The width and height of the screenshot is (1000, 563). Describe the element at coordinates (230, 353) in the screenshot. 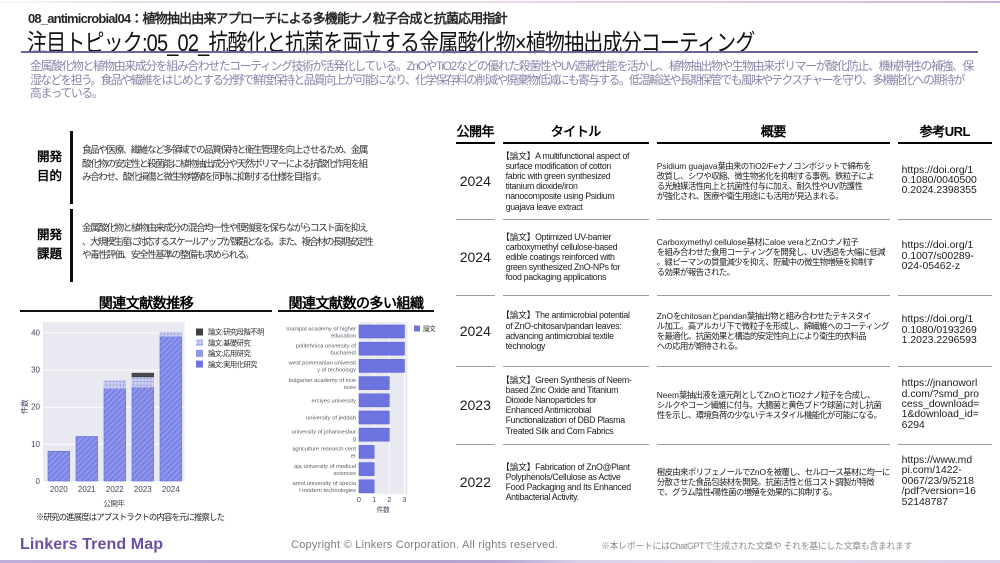

I see `svg-text: 論文:応用研究` at that location.